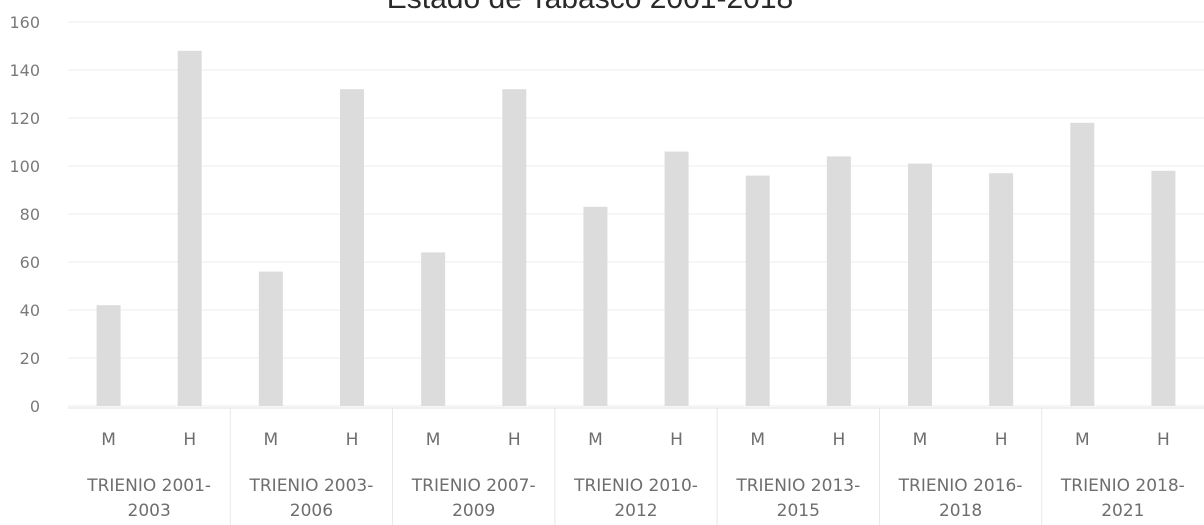 The image size is (1204, 525). What do you see at coordinates (797, 498) in the screenshot?
I see `x-group-label: TRIENIO 2013-2015` at bounding box center [797, 498].